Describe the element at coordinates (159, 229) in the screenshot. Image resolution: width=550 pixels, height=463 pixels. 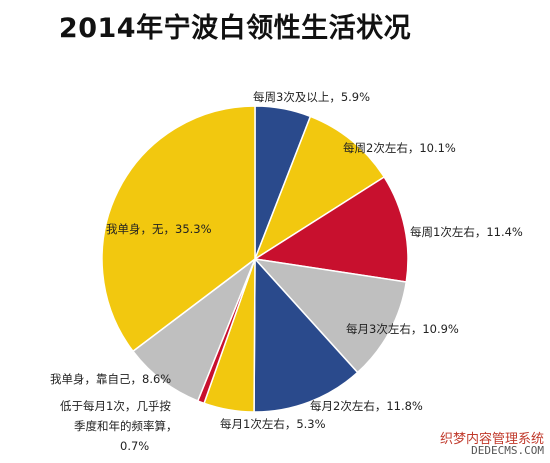
I see `slice-label: 我单身，无，35.3%` at that location.